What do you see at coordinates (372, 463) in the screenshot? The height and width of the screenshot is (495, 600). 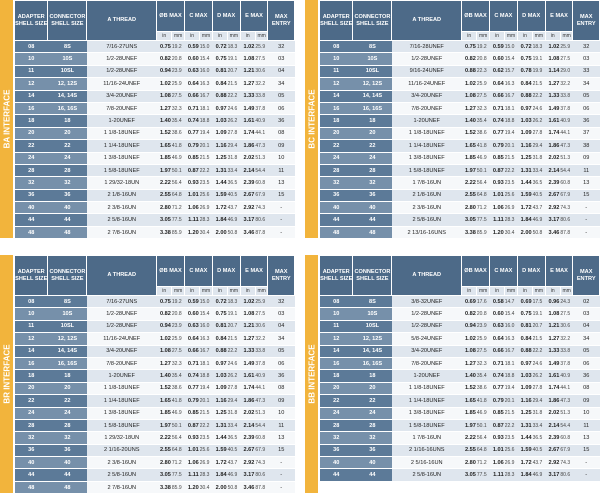 I see `table-cell: 40` at bounding box center [372, 463].